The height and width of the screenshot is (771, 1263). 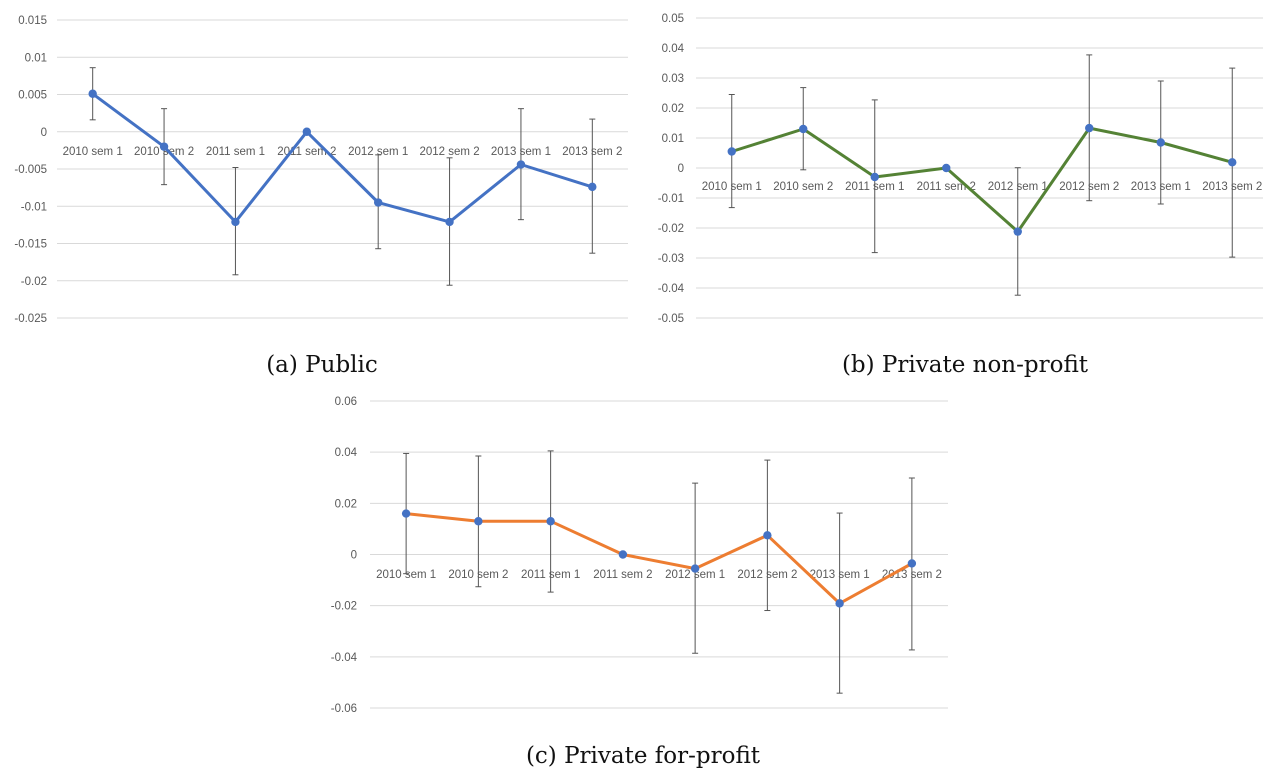 I want to click on x-category-label: 2012 sem 2, so click(x=450, y=152).